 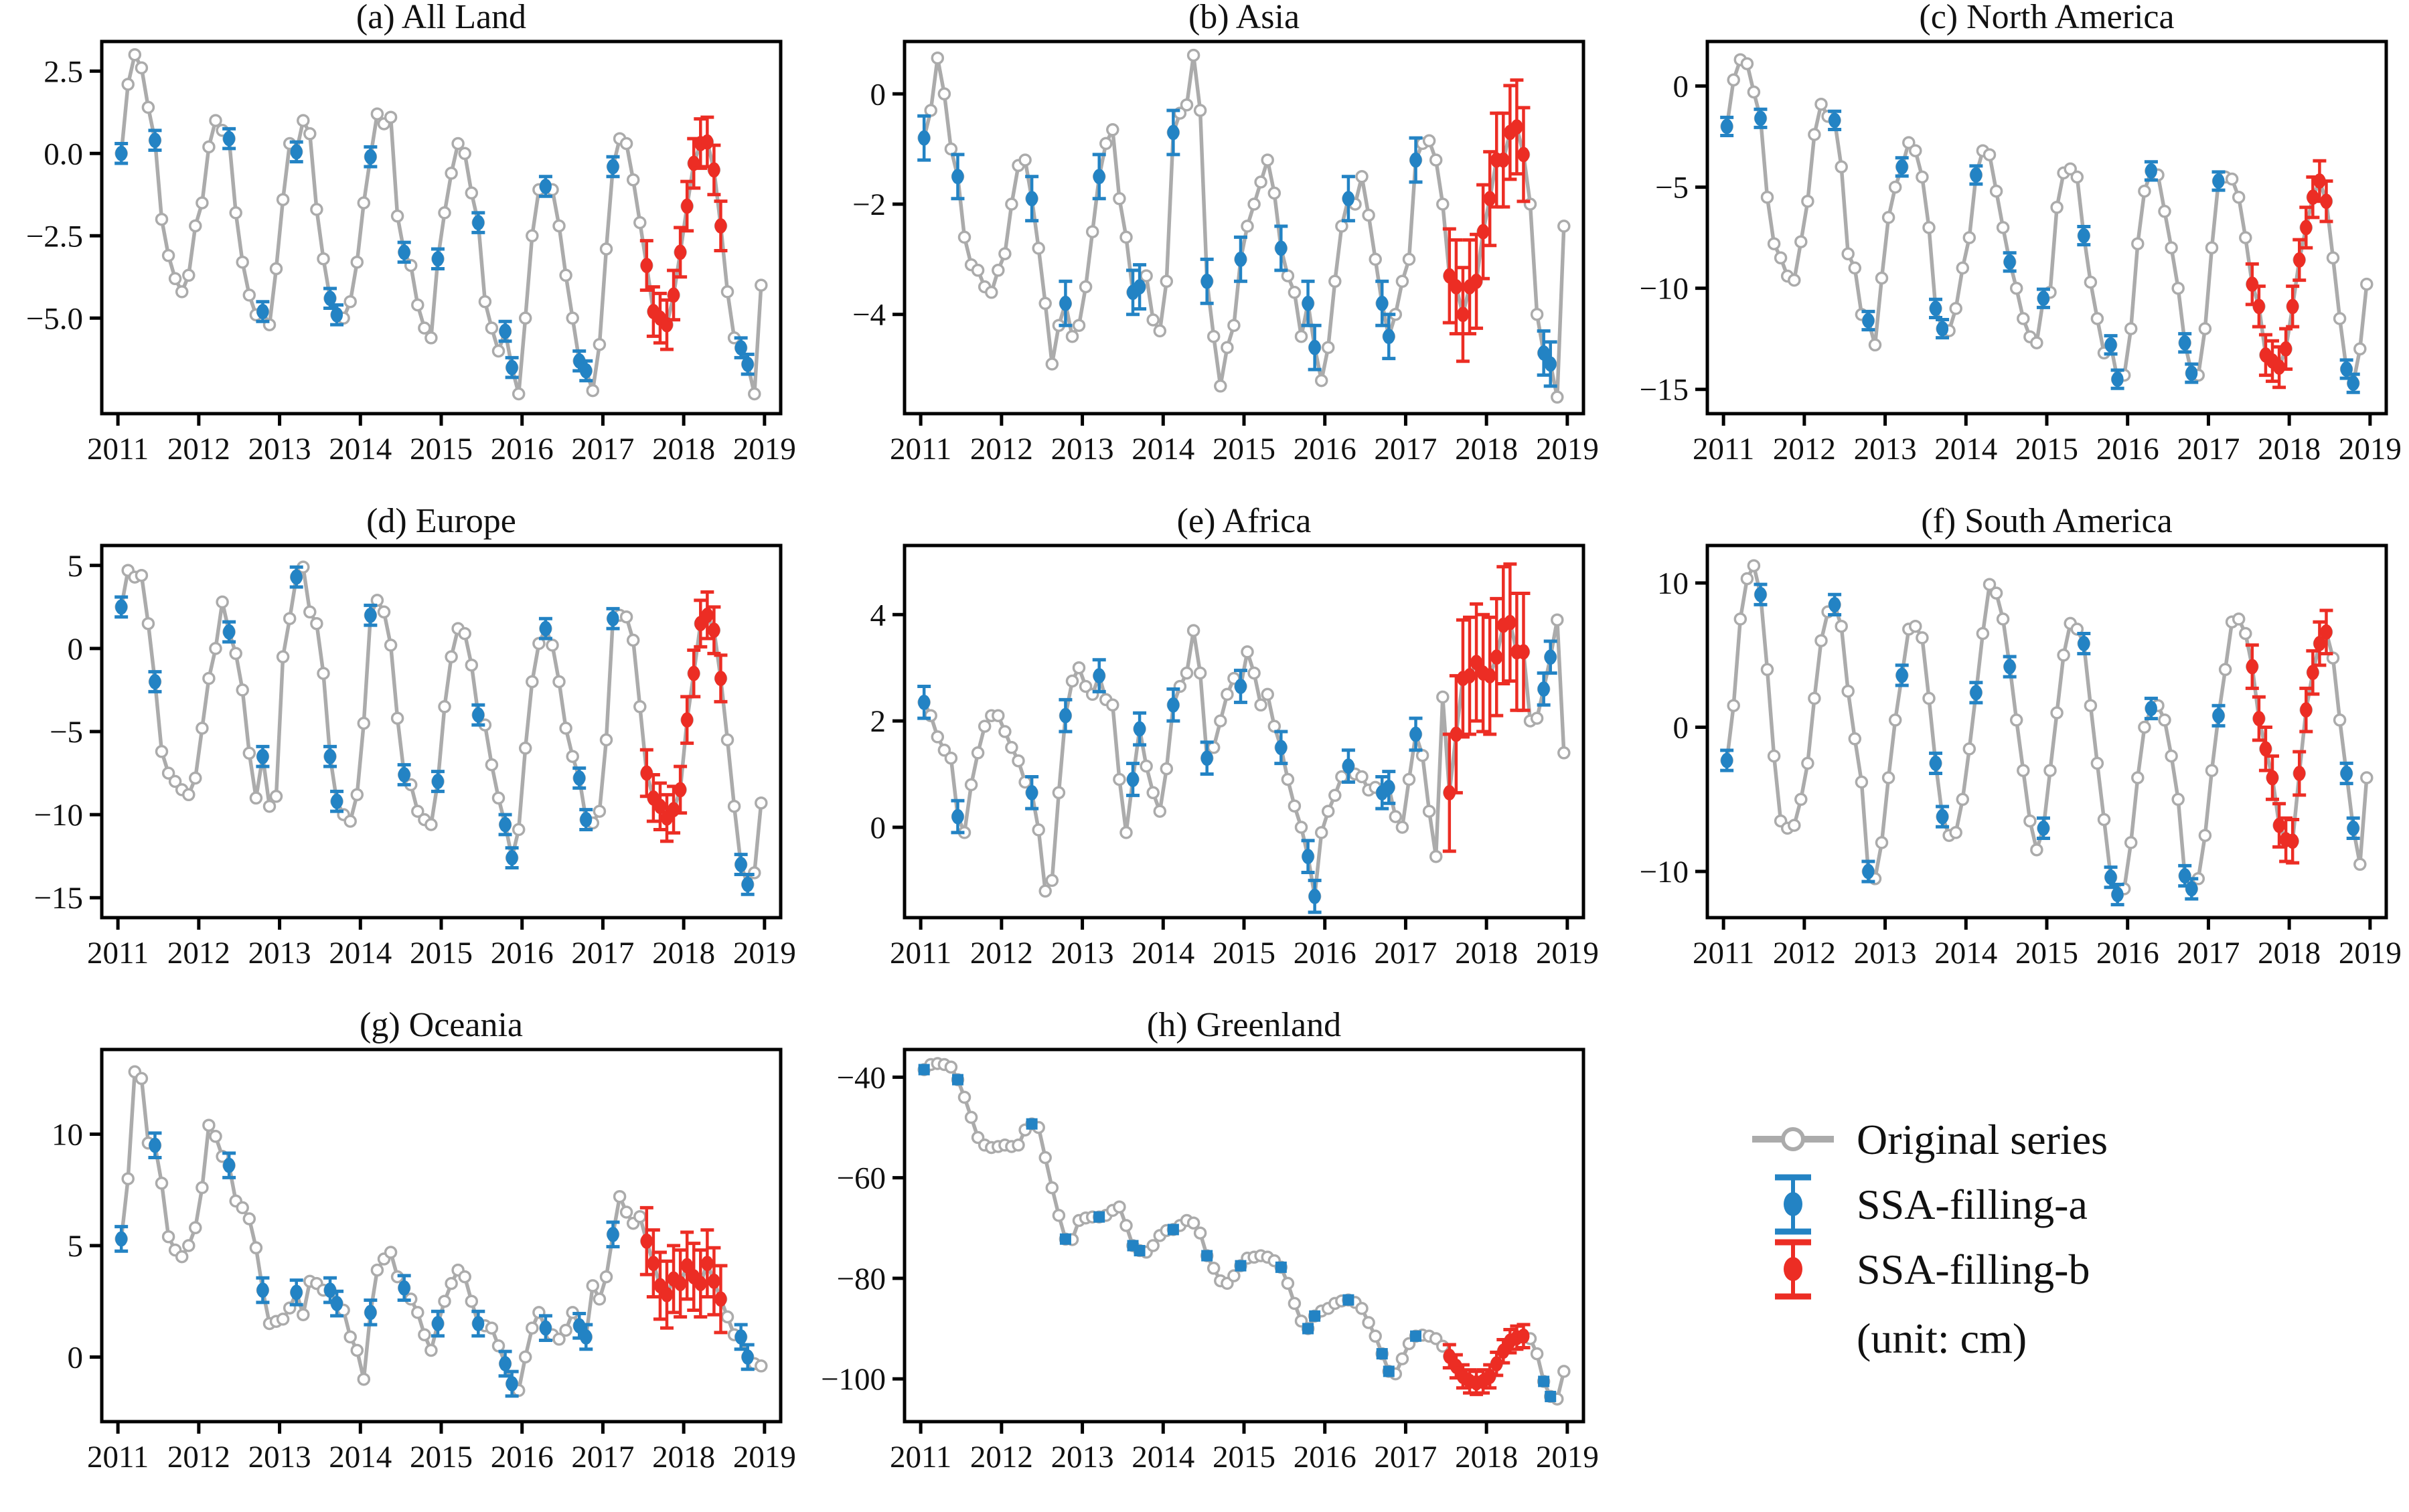 What do you see at coordinates (2046, 522) in the screenshot?
I see `panel-title: (f) South America` at bounding box center [2046, 522].